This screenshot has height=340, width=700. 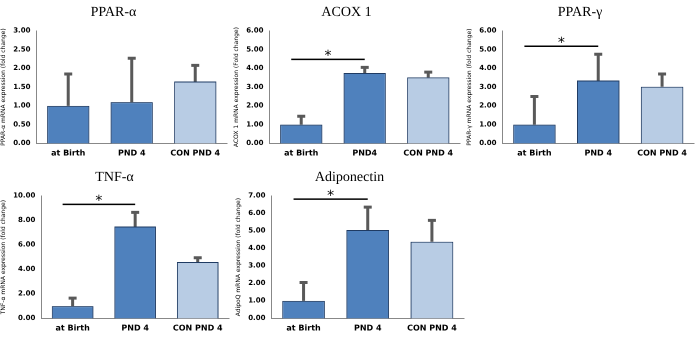 I want to click on chart-title: PPAR-γ, so click(x=580, y=12).